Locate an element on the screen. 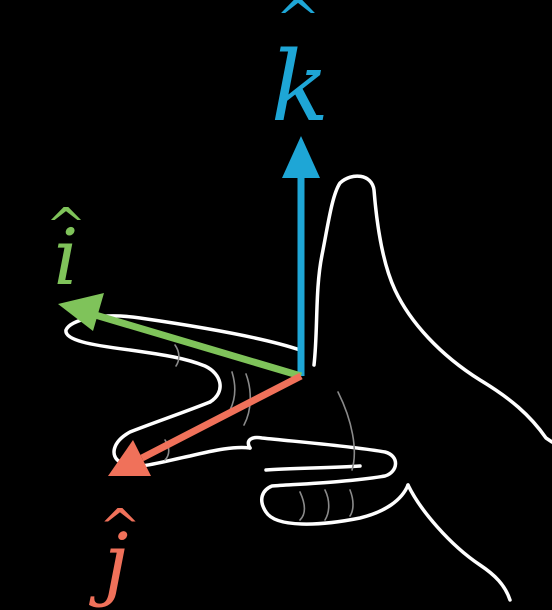  vector-i-arrowhead is located at coordinates (81, 312).